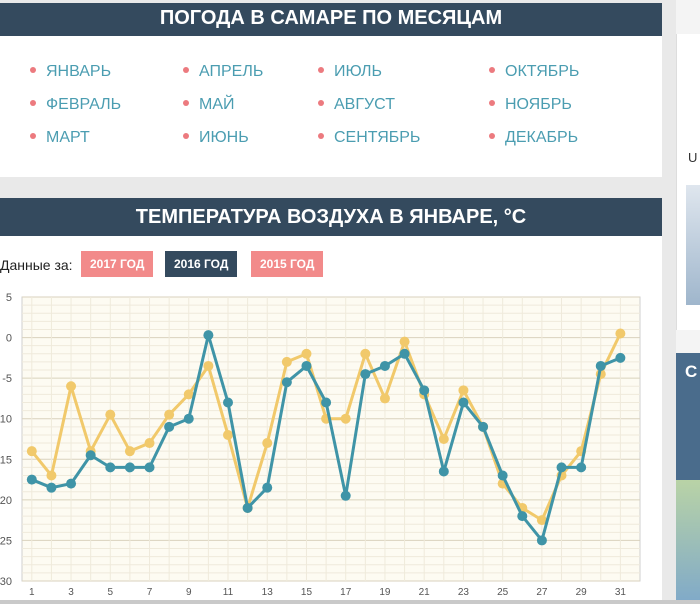 This screenshot has height=604, width=700. What do you see at coordinates (582, 592) in the screenshot?
I see `x-tick-label: 29` at bounding box center [582, 592].